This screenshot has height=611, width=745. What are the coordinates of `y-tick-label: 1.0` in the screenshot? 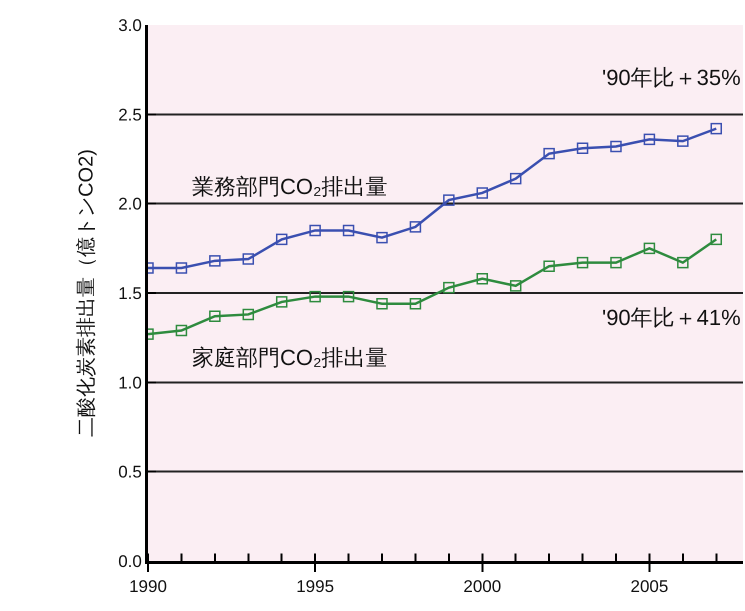 It's located at (130, 382).